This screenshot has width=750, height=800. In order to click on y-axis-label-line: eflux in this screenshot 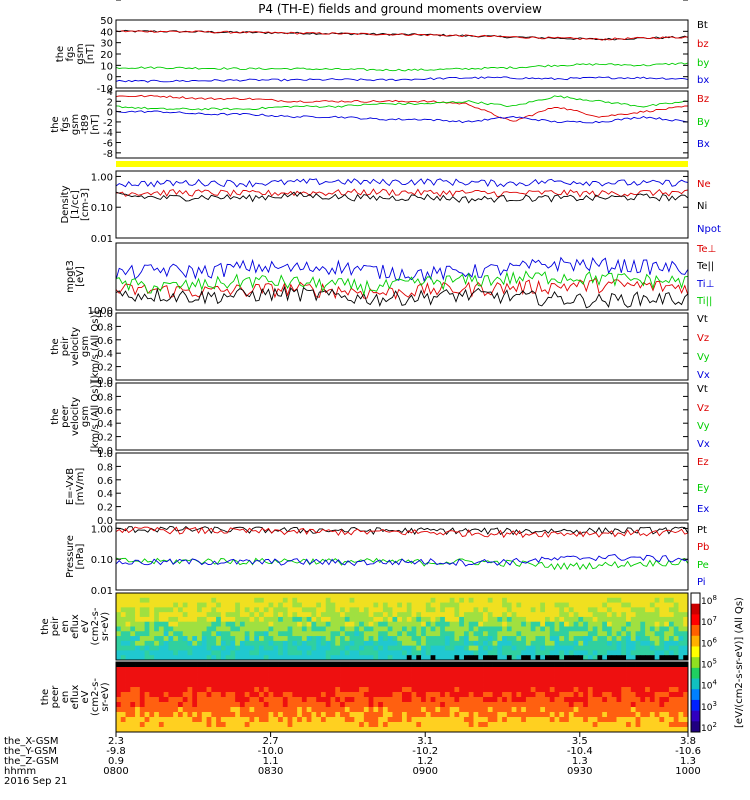, I will do `click(75, 626)`.